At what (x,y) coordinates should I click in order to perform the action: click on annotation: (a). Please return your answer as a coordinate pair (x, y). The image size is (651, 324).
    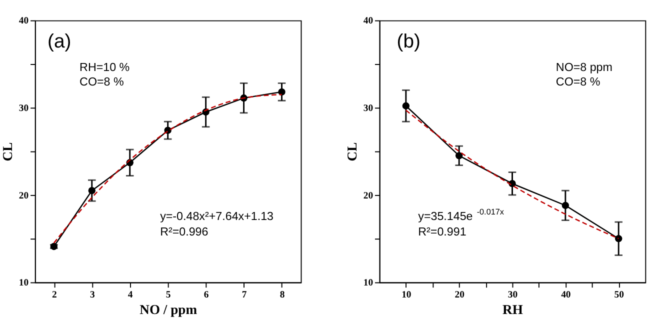
    Looking at the image, I should click on (60, 41).